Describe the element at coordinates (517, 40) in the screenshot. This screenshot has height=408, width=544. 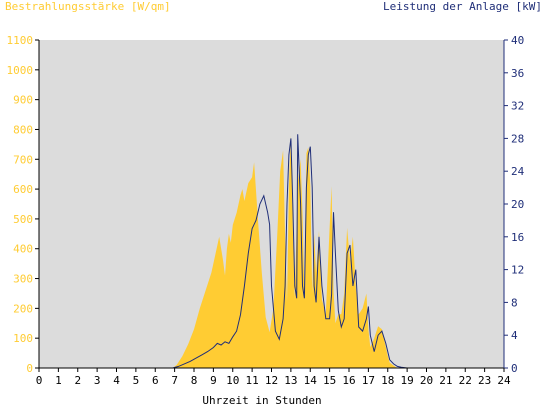
I see `right-tick-label: 40` at that location.